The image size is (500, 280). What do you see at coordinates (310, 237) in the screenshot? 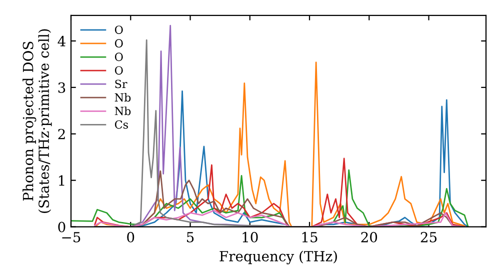
I see `x-tick-label: 15` at bounding box center [310, 237].